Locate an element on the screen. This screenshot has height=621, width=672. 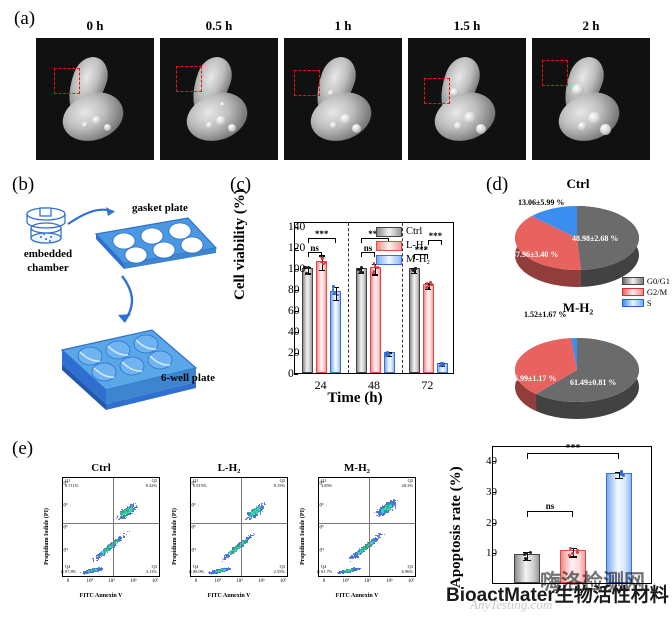
quadrant-divider-vertical is located at coordinates (241, 527).